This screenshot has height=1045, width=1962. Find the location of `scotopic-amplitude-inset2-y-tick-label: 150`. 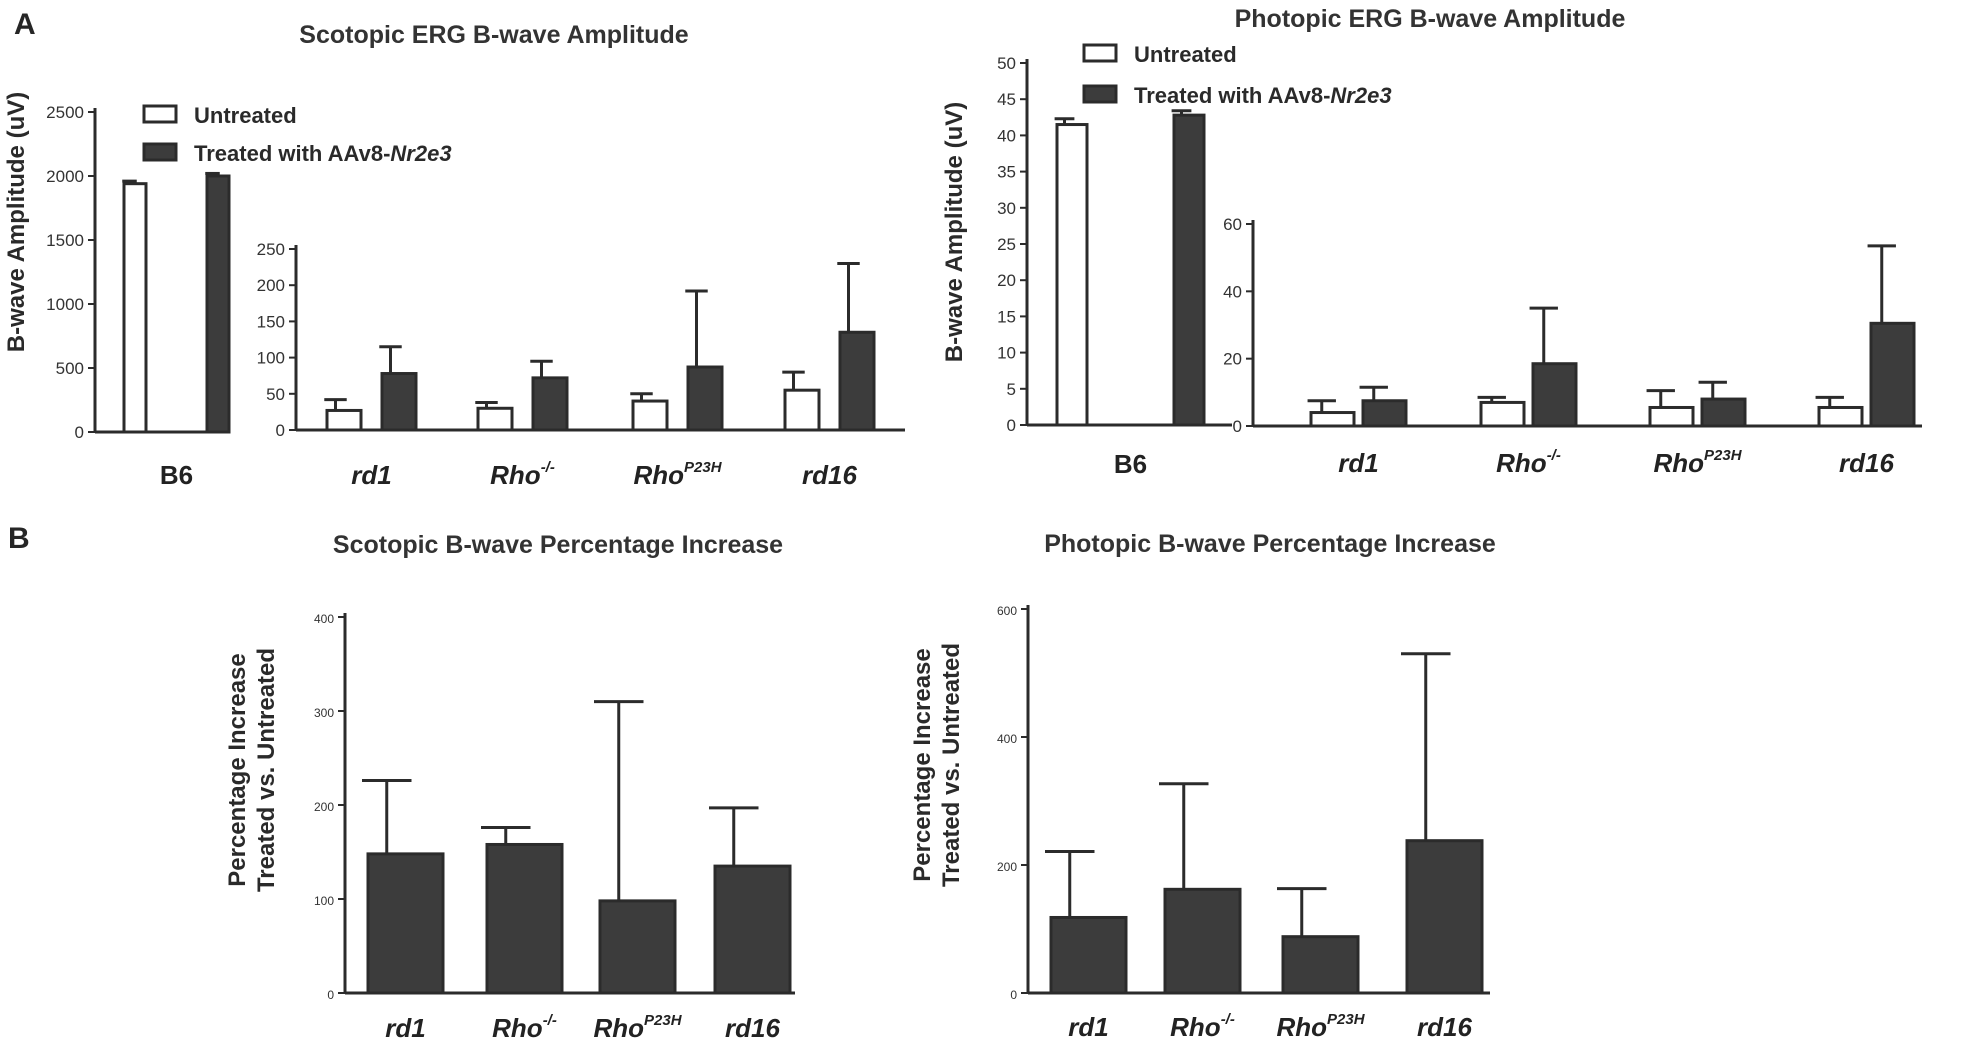

scotopic-amplitude-inset2-y-tick-label: 150 is located at coordinates (271, 321).